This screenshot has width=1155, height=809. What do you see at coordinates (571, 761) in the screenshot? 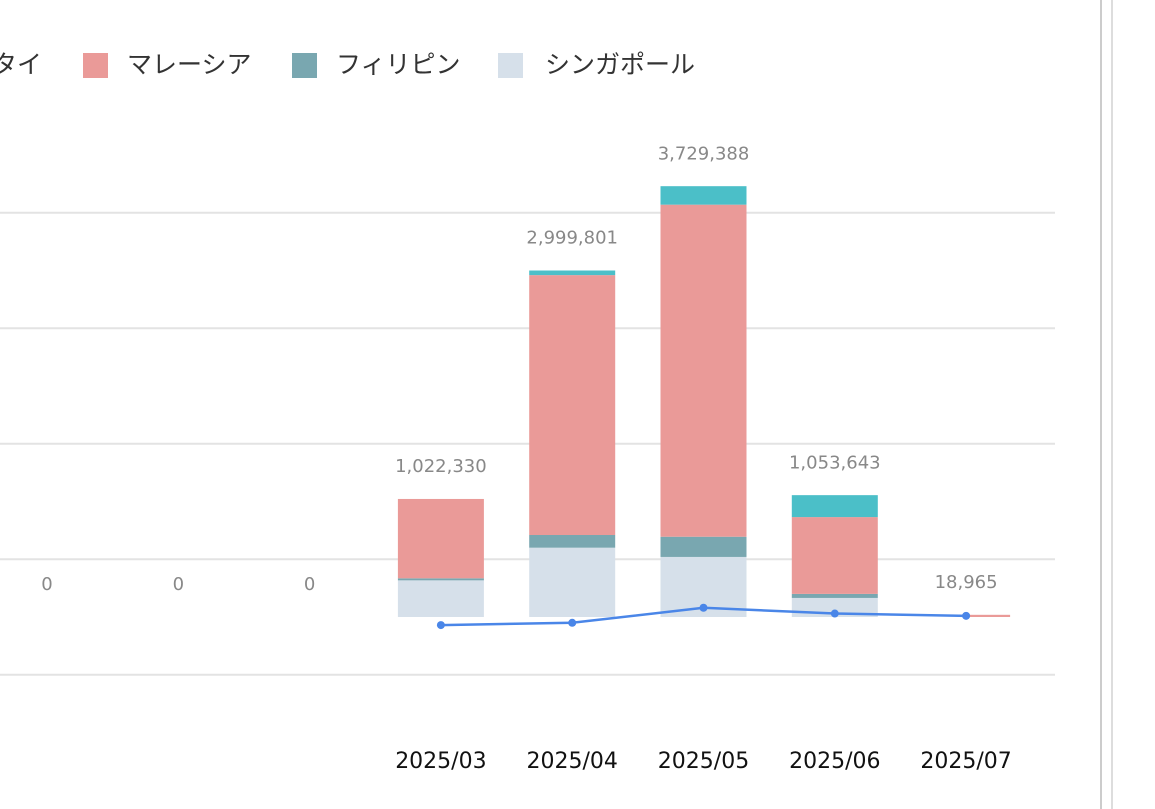
I see `x-tick-label: 2025/04` at bounding box center [571, 761].